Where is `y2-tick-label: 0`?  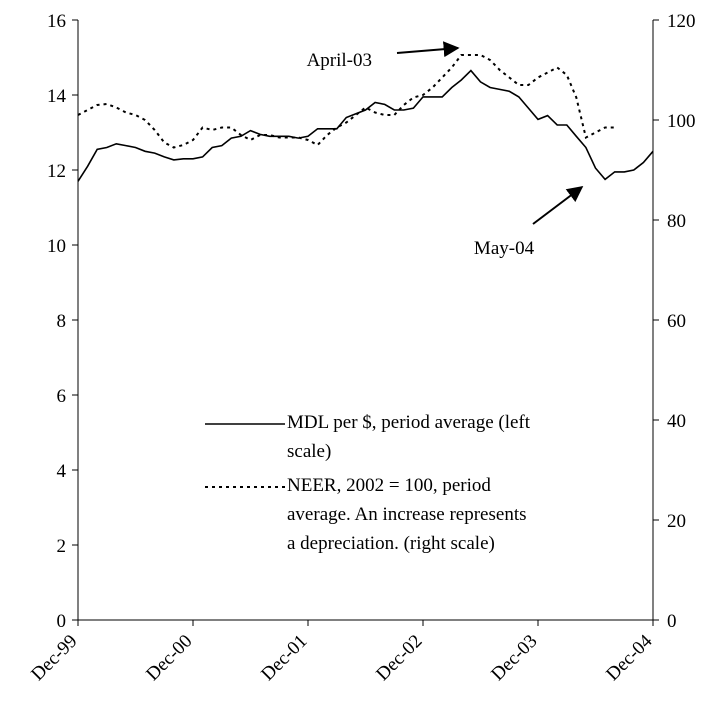
y2-tick-label: 0 is located at coordinates (672, 621).